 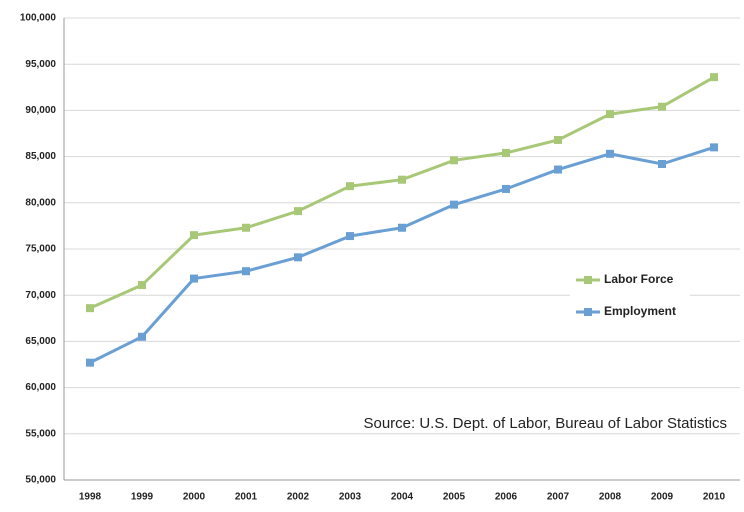 I want to click on x-tick-label: 2002, so click(x=298, y=497).